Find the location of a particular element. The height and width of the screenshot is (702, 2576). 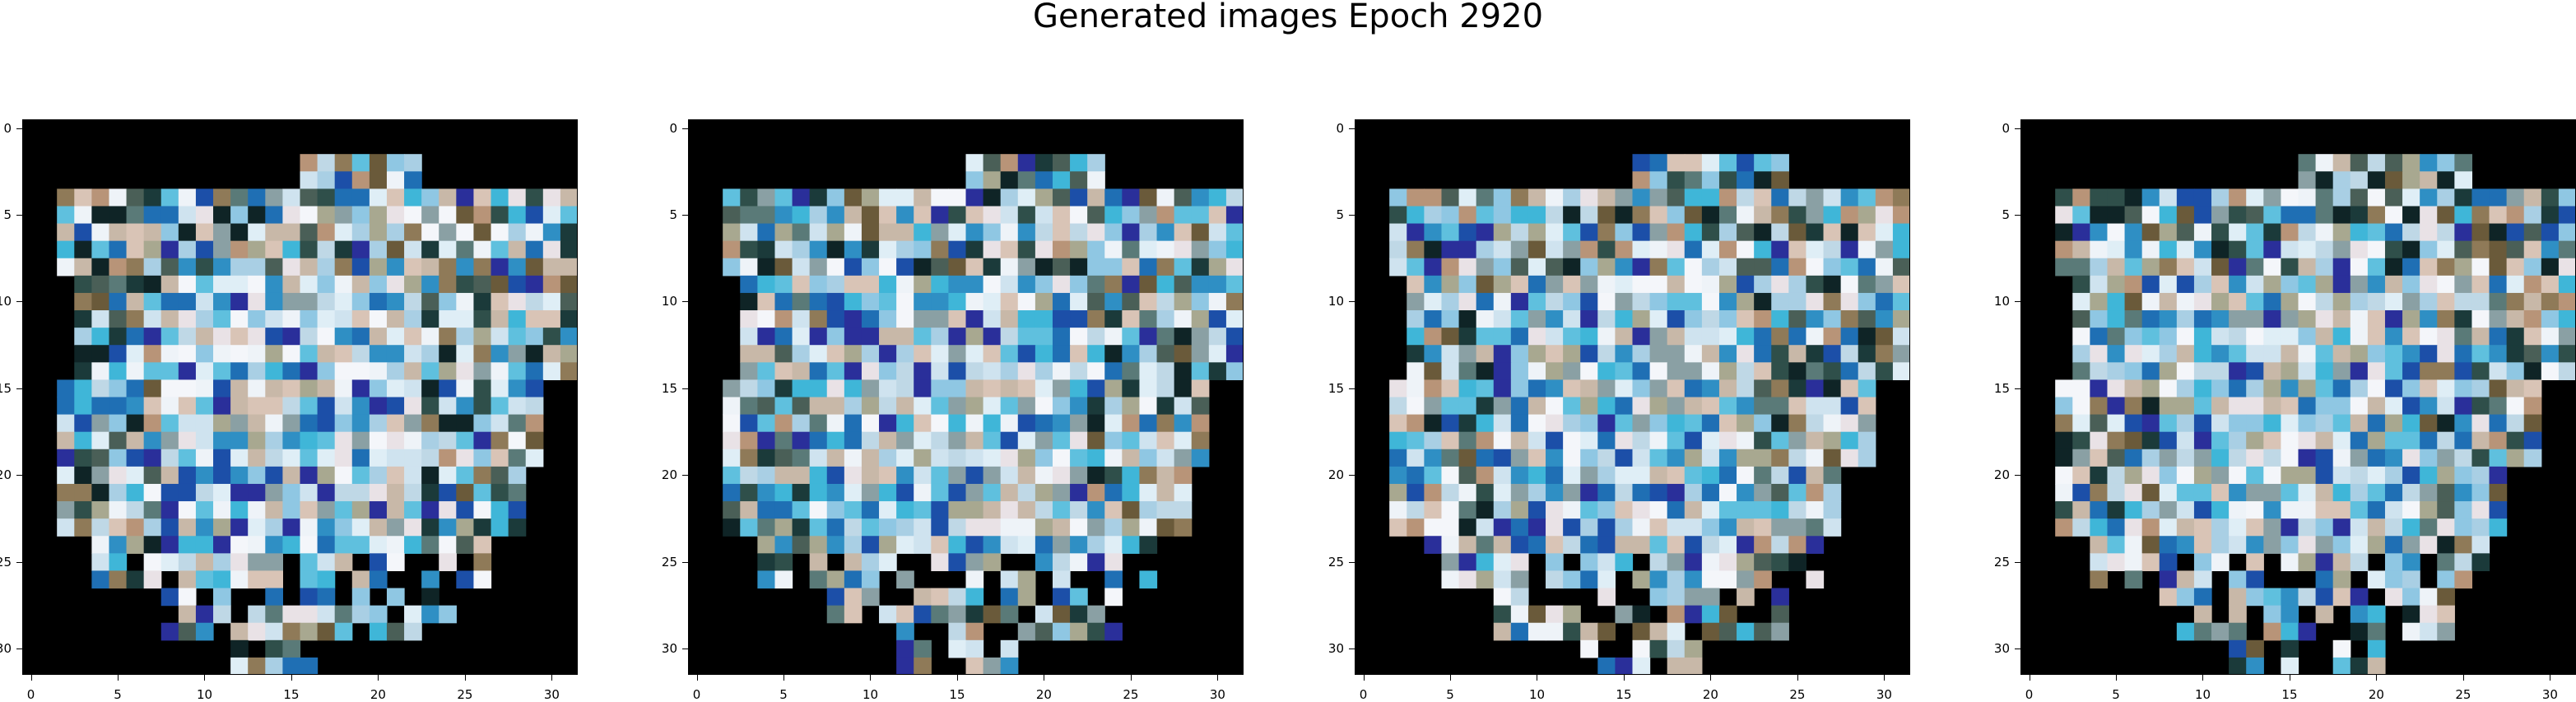

x-tick-mark is located at coordinates (378, 678).